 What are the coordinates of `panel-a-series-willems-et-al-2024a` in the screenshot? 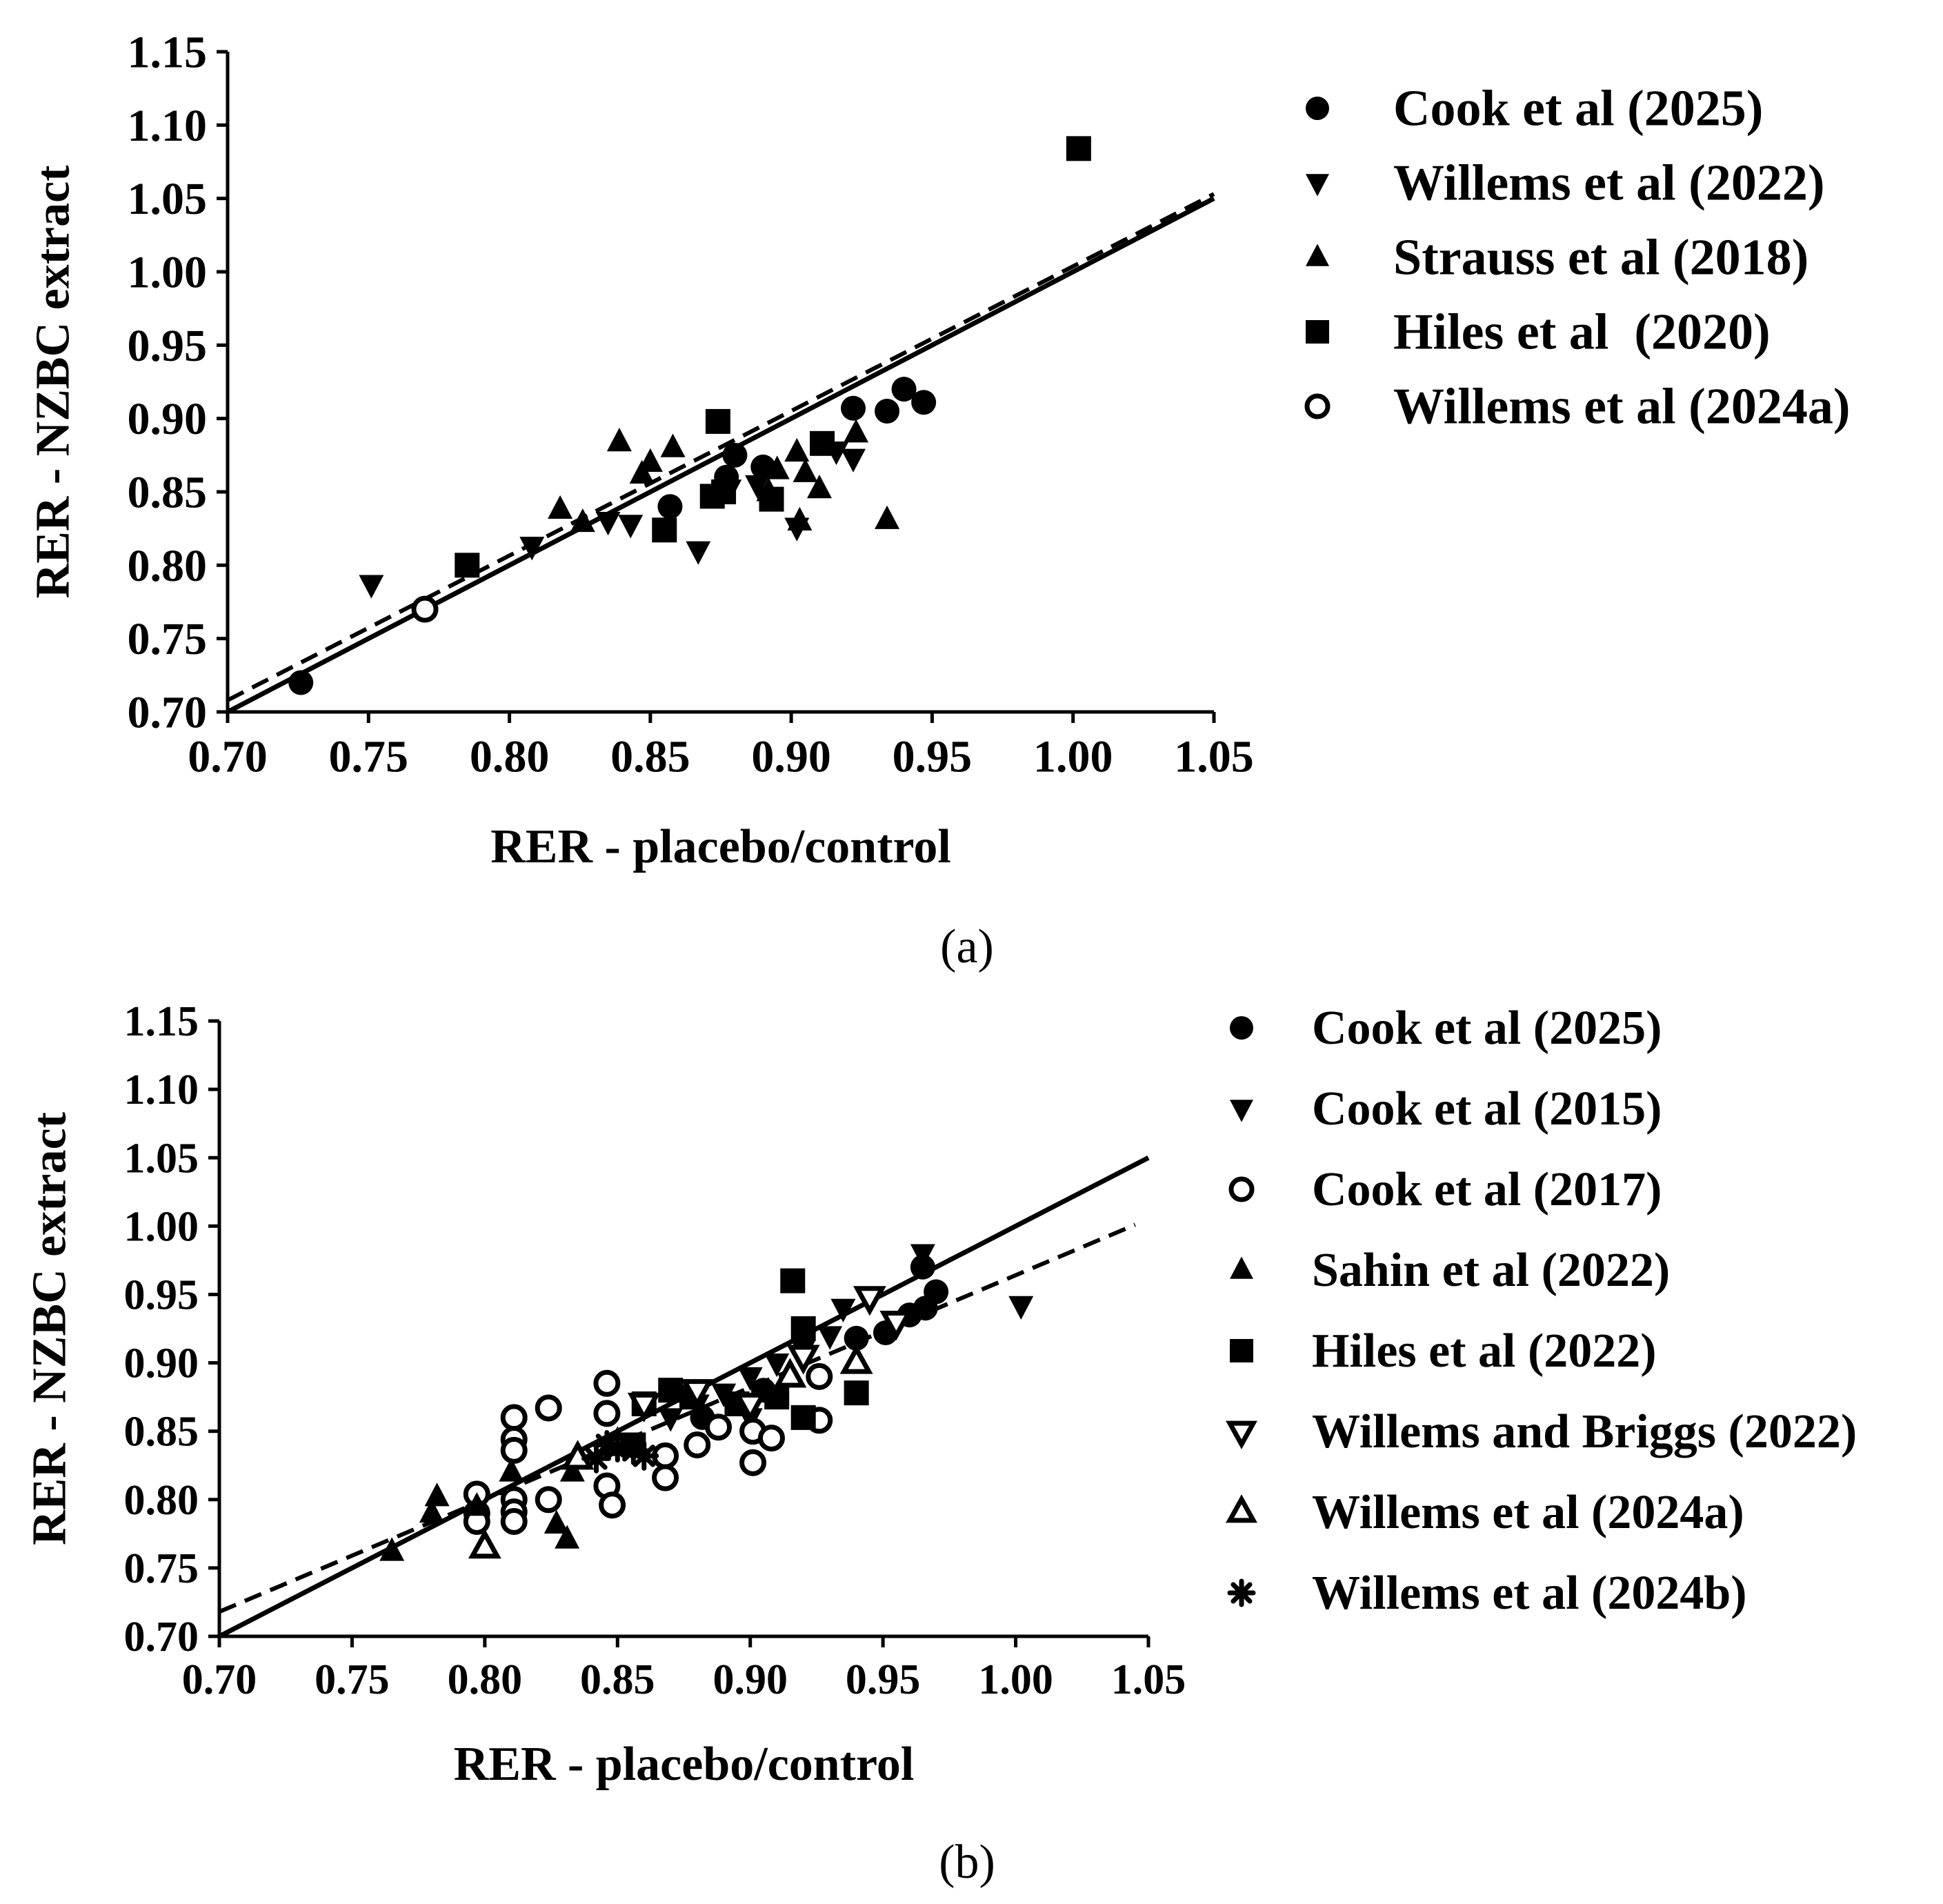 It's located at (425, 609).